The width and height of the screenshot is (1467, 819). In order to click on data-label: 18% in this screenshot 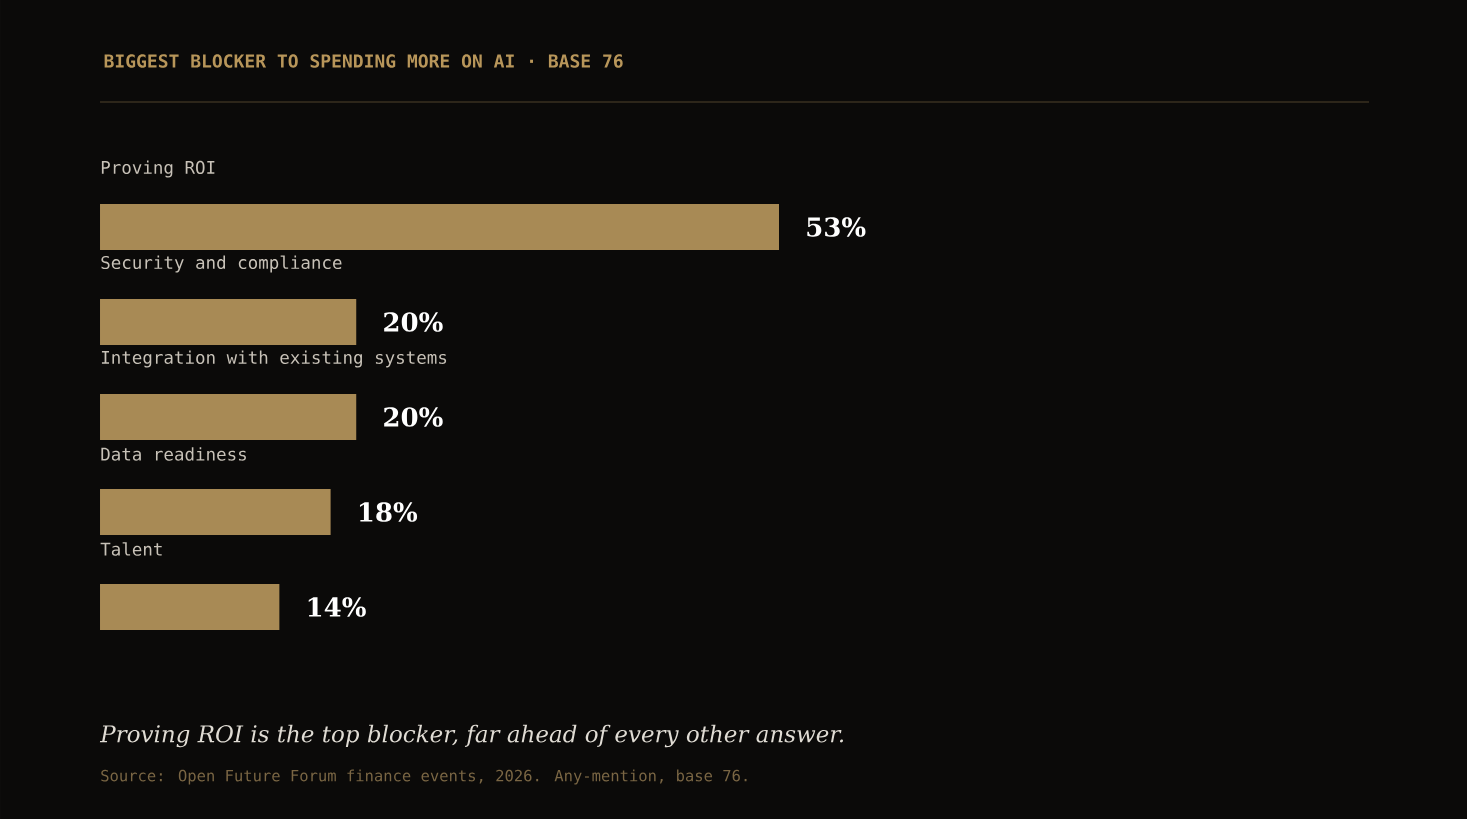, I will do `click(388, 512)`.